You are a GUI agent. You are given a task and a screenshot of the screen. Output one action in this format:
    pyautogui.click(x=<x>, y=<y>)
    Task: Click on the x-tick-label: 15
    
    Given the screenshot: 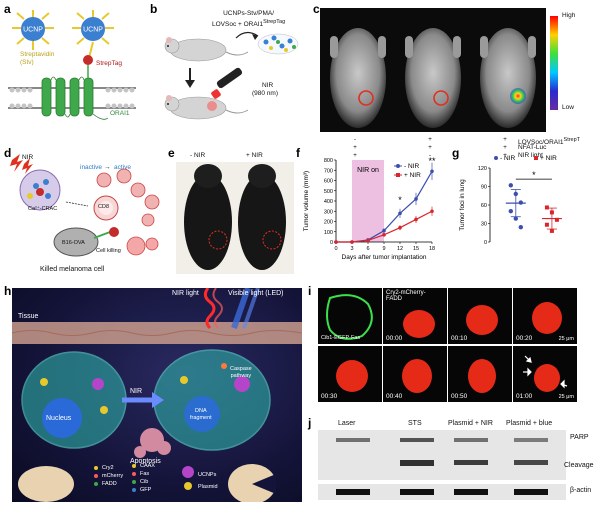 What is the action you would take?
    pyautogui.click(x=416, y=249)
    